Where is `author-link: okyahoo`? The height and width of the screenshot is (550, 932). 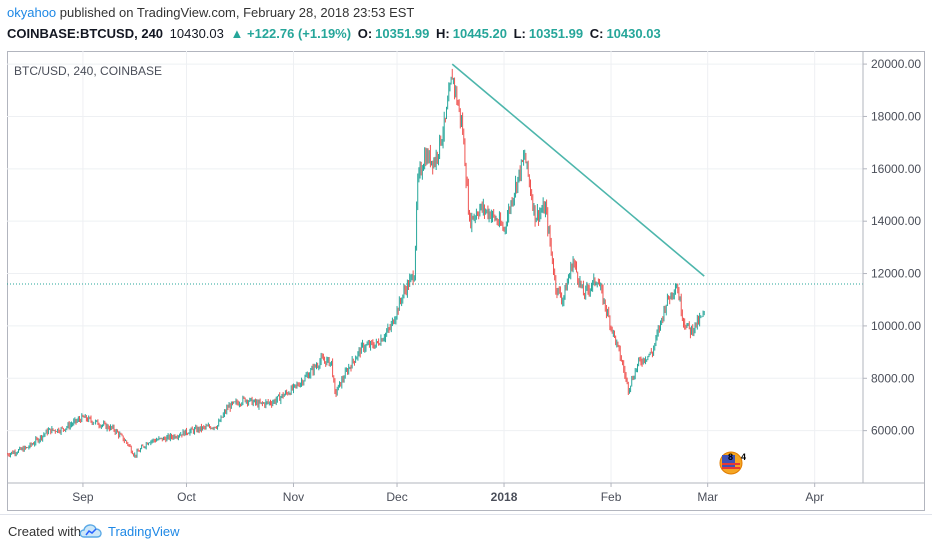
author-link: okyahoo is located at coordinates (32, 12).